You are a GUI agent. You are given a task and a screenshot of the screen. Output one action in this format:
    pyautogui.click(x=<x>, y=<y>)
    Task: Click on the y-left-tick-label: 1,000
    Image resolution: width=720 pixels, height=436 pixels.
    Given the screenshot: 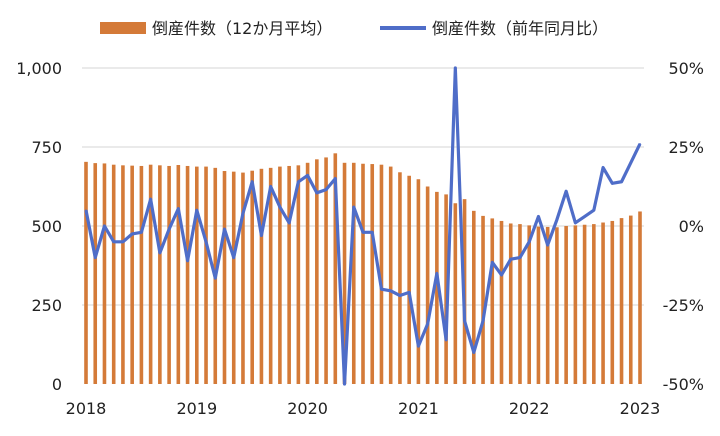 What is the action you would take?
    pyautogui.click(x=39, y=68)
    